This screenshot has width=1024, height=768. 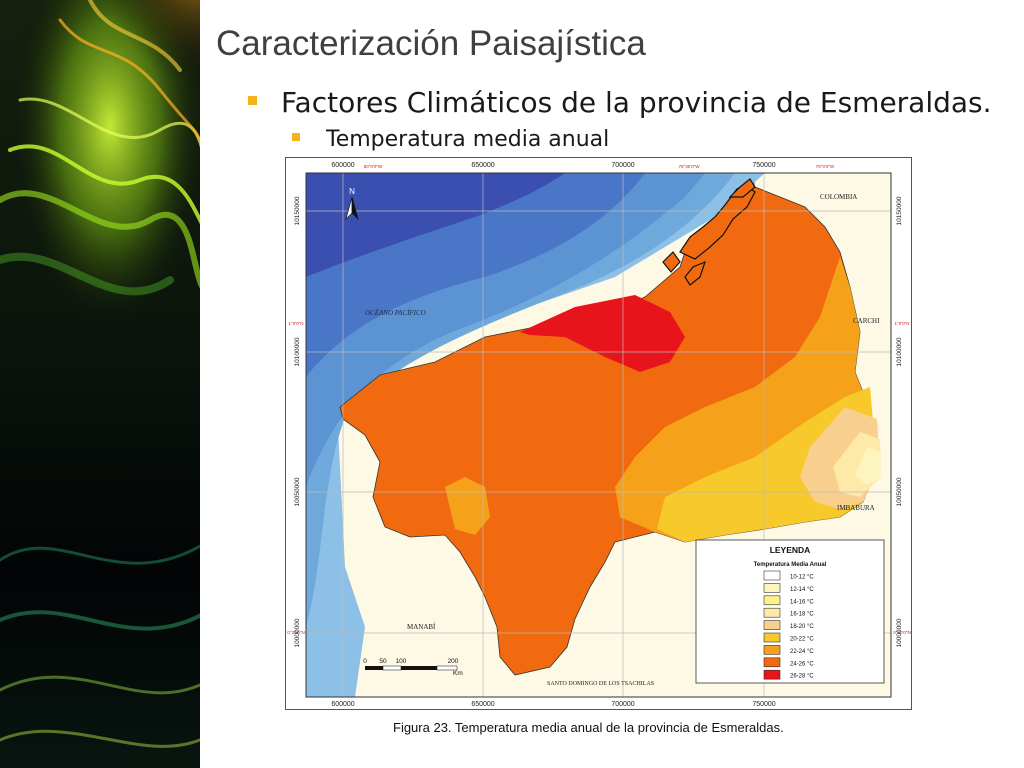 What do you see at coordinates (802, 664) in the screenshot?
I see `legend-label: 24-26 °C` at bounding box center [802, 664].